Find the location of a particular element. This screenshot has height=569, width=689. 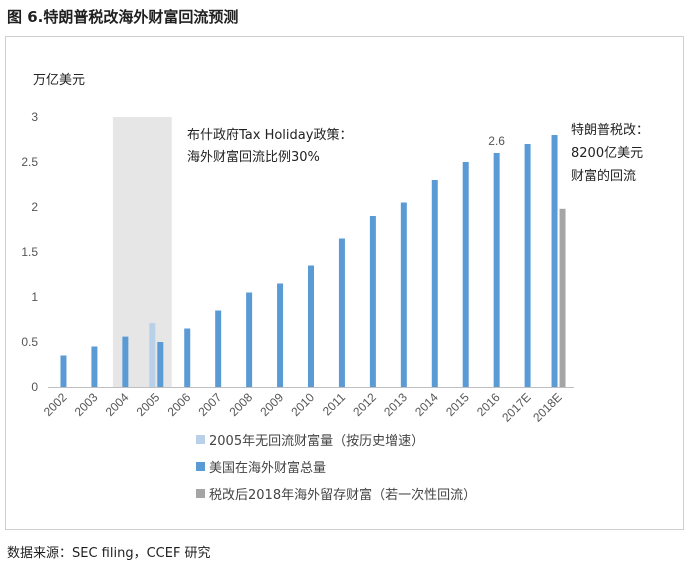

data-label: 2.6 is located at coordinates (496, 141).